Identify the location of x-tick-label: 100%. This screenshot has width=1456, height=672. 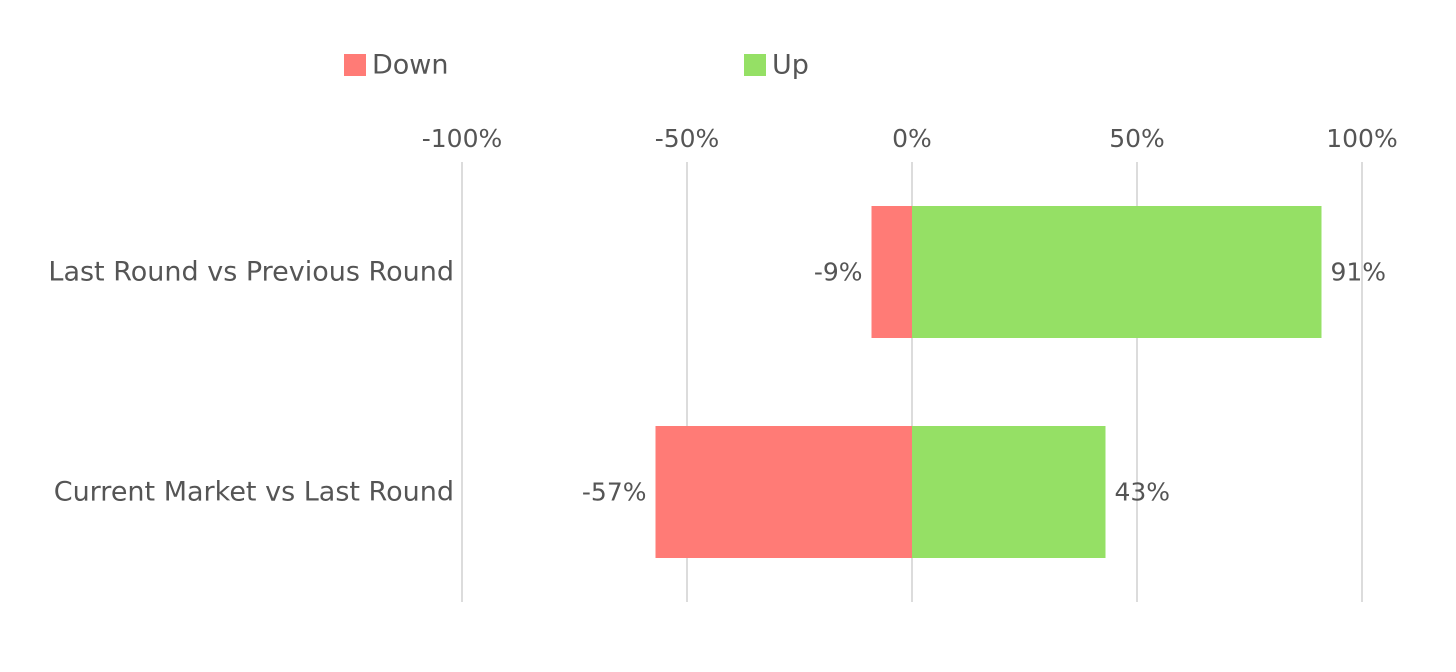
(1361, 138).